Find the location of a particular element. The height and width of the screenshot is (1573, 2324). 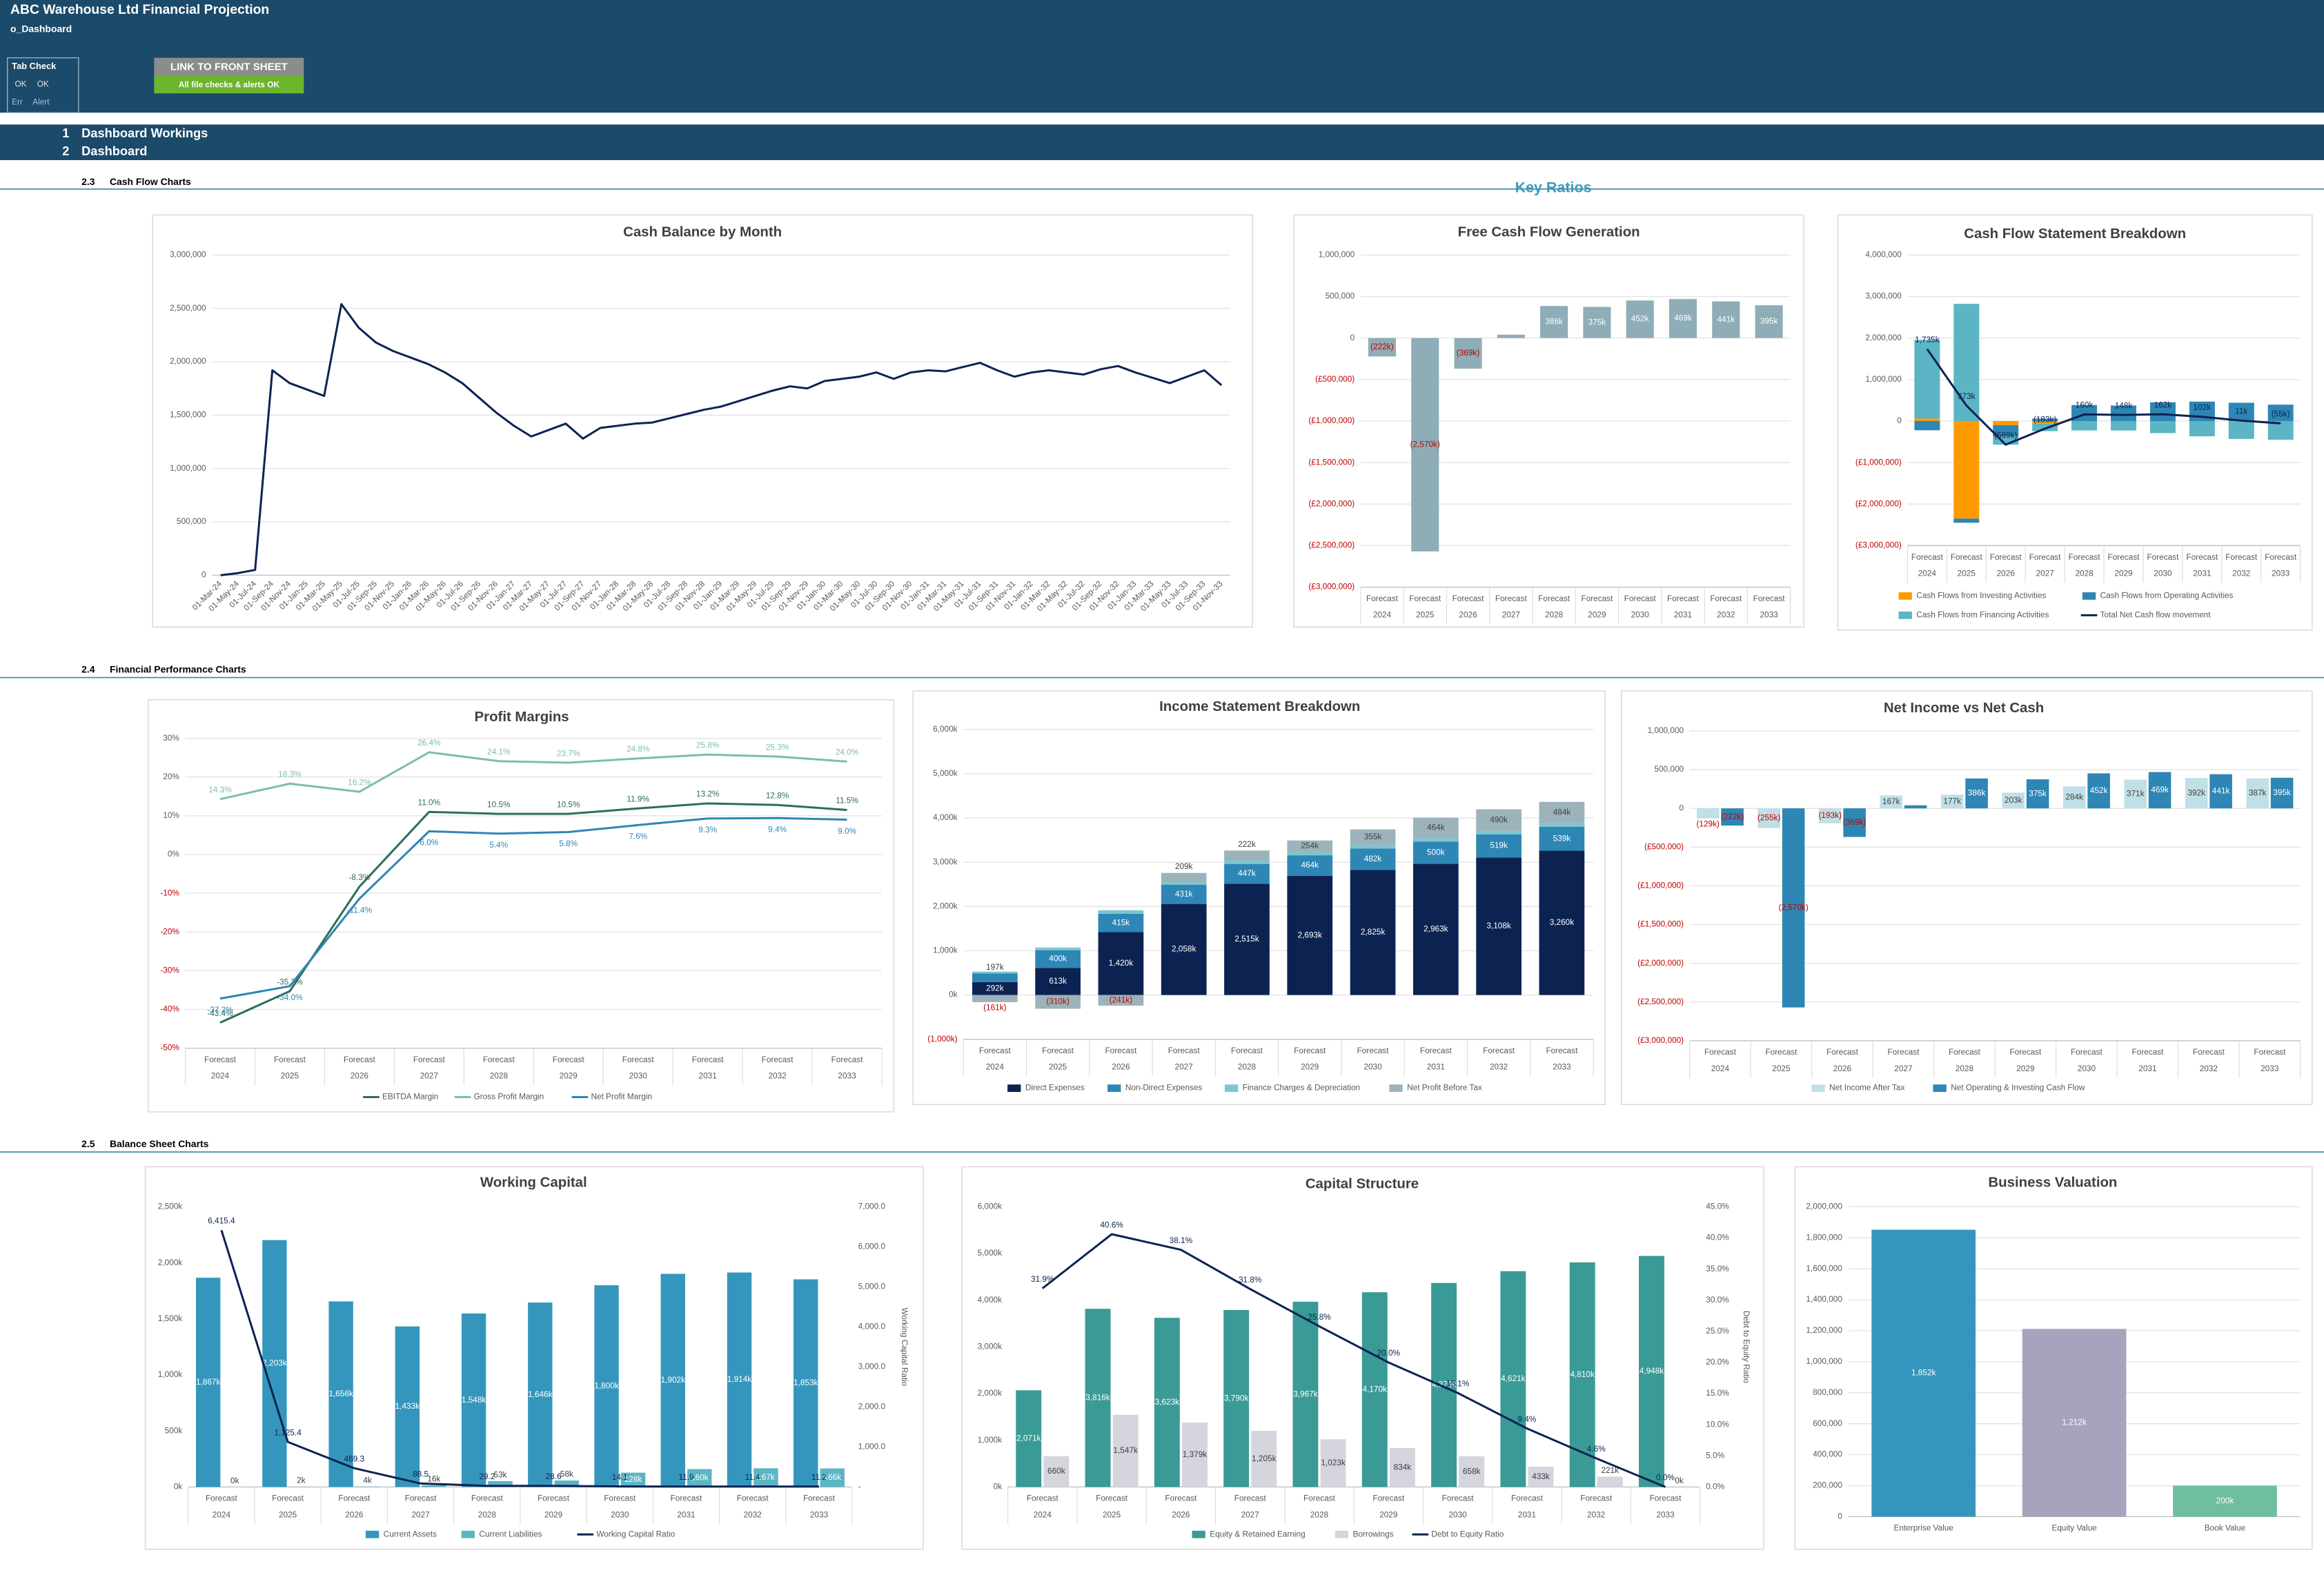

data-label: 4,370k is located at coordinates (1444, 1384).